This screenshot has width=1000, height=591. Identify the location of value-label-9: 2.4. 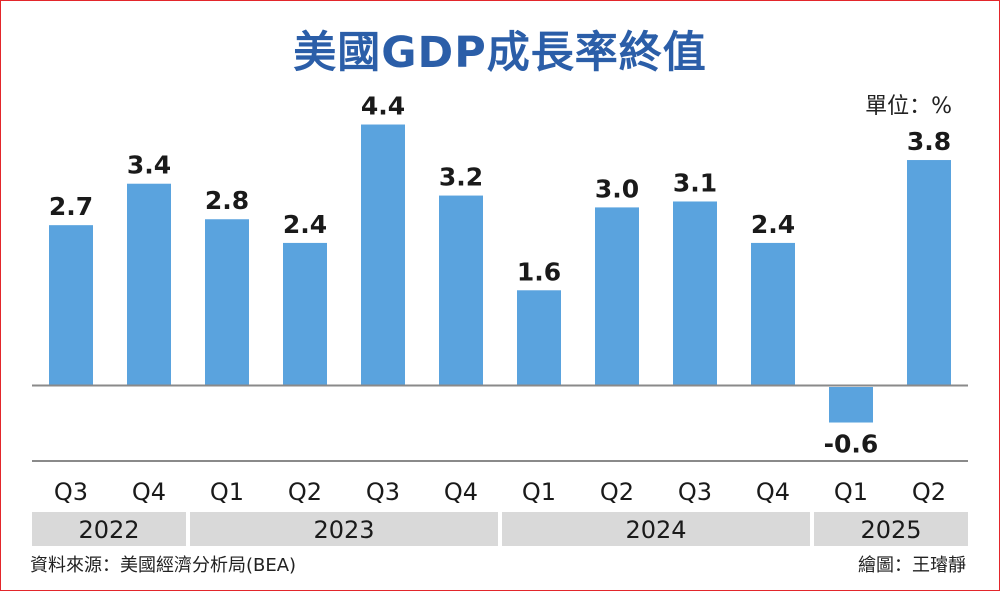
(773, 224).